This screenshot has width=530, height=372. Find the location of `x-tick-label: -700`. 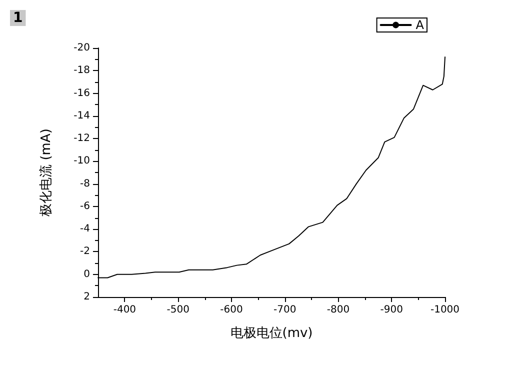

x-tick-label: -700 is located at coordinates (284, 310).